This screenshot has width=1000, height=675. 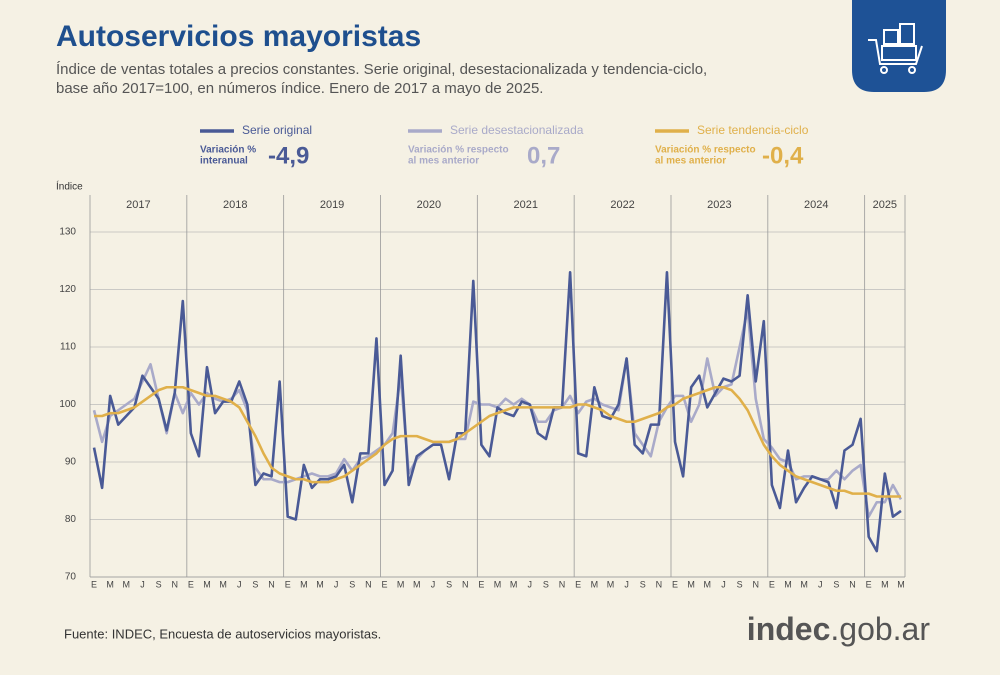 I want to click on y-axis-label: Índice, so click(x=69, y=186).